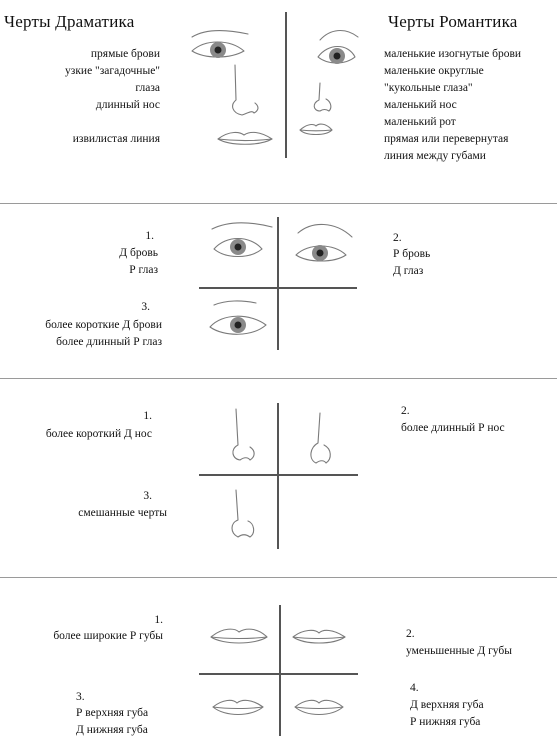  What do you see at coordinates (98, 434) in the screenshot?
I see `nose-label: более короткий Д нос` at bounding box center [98, 434].